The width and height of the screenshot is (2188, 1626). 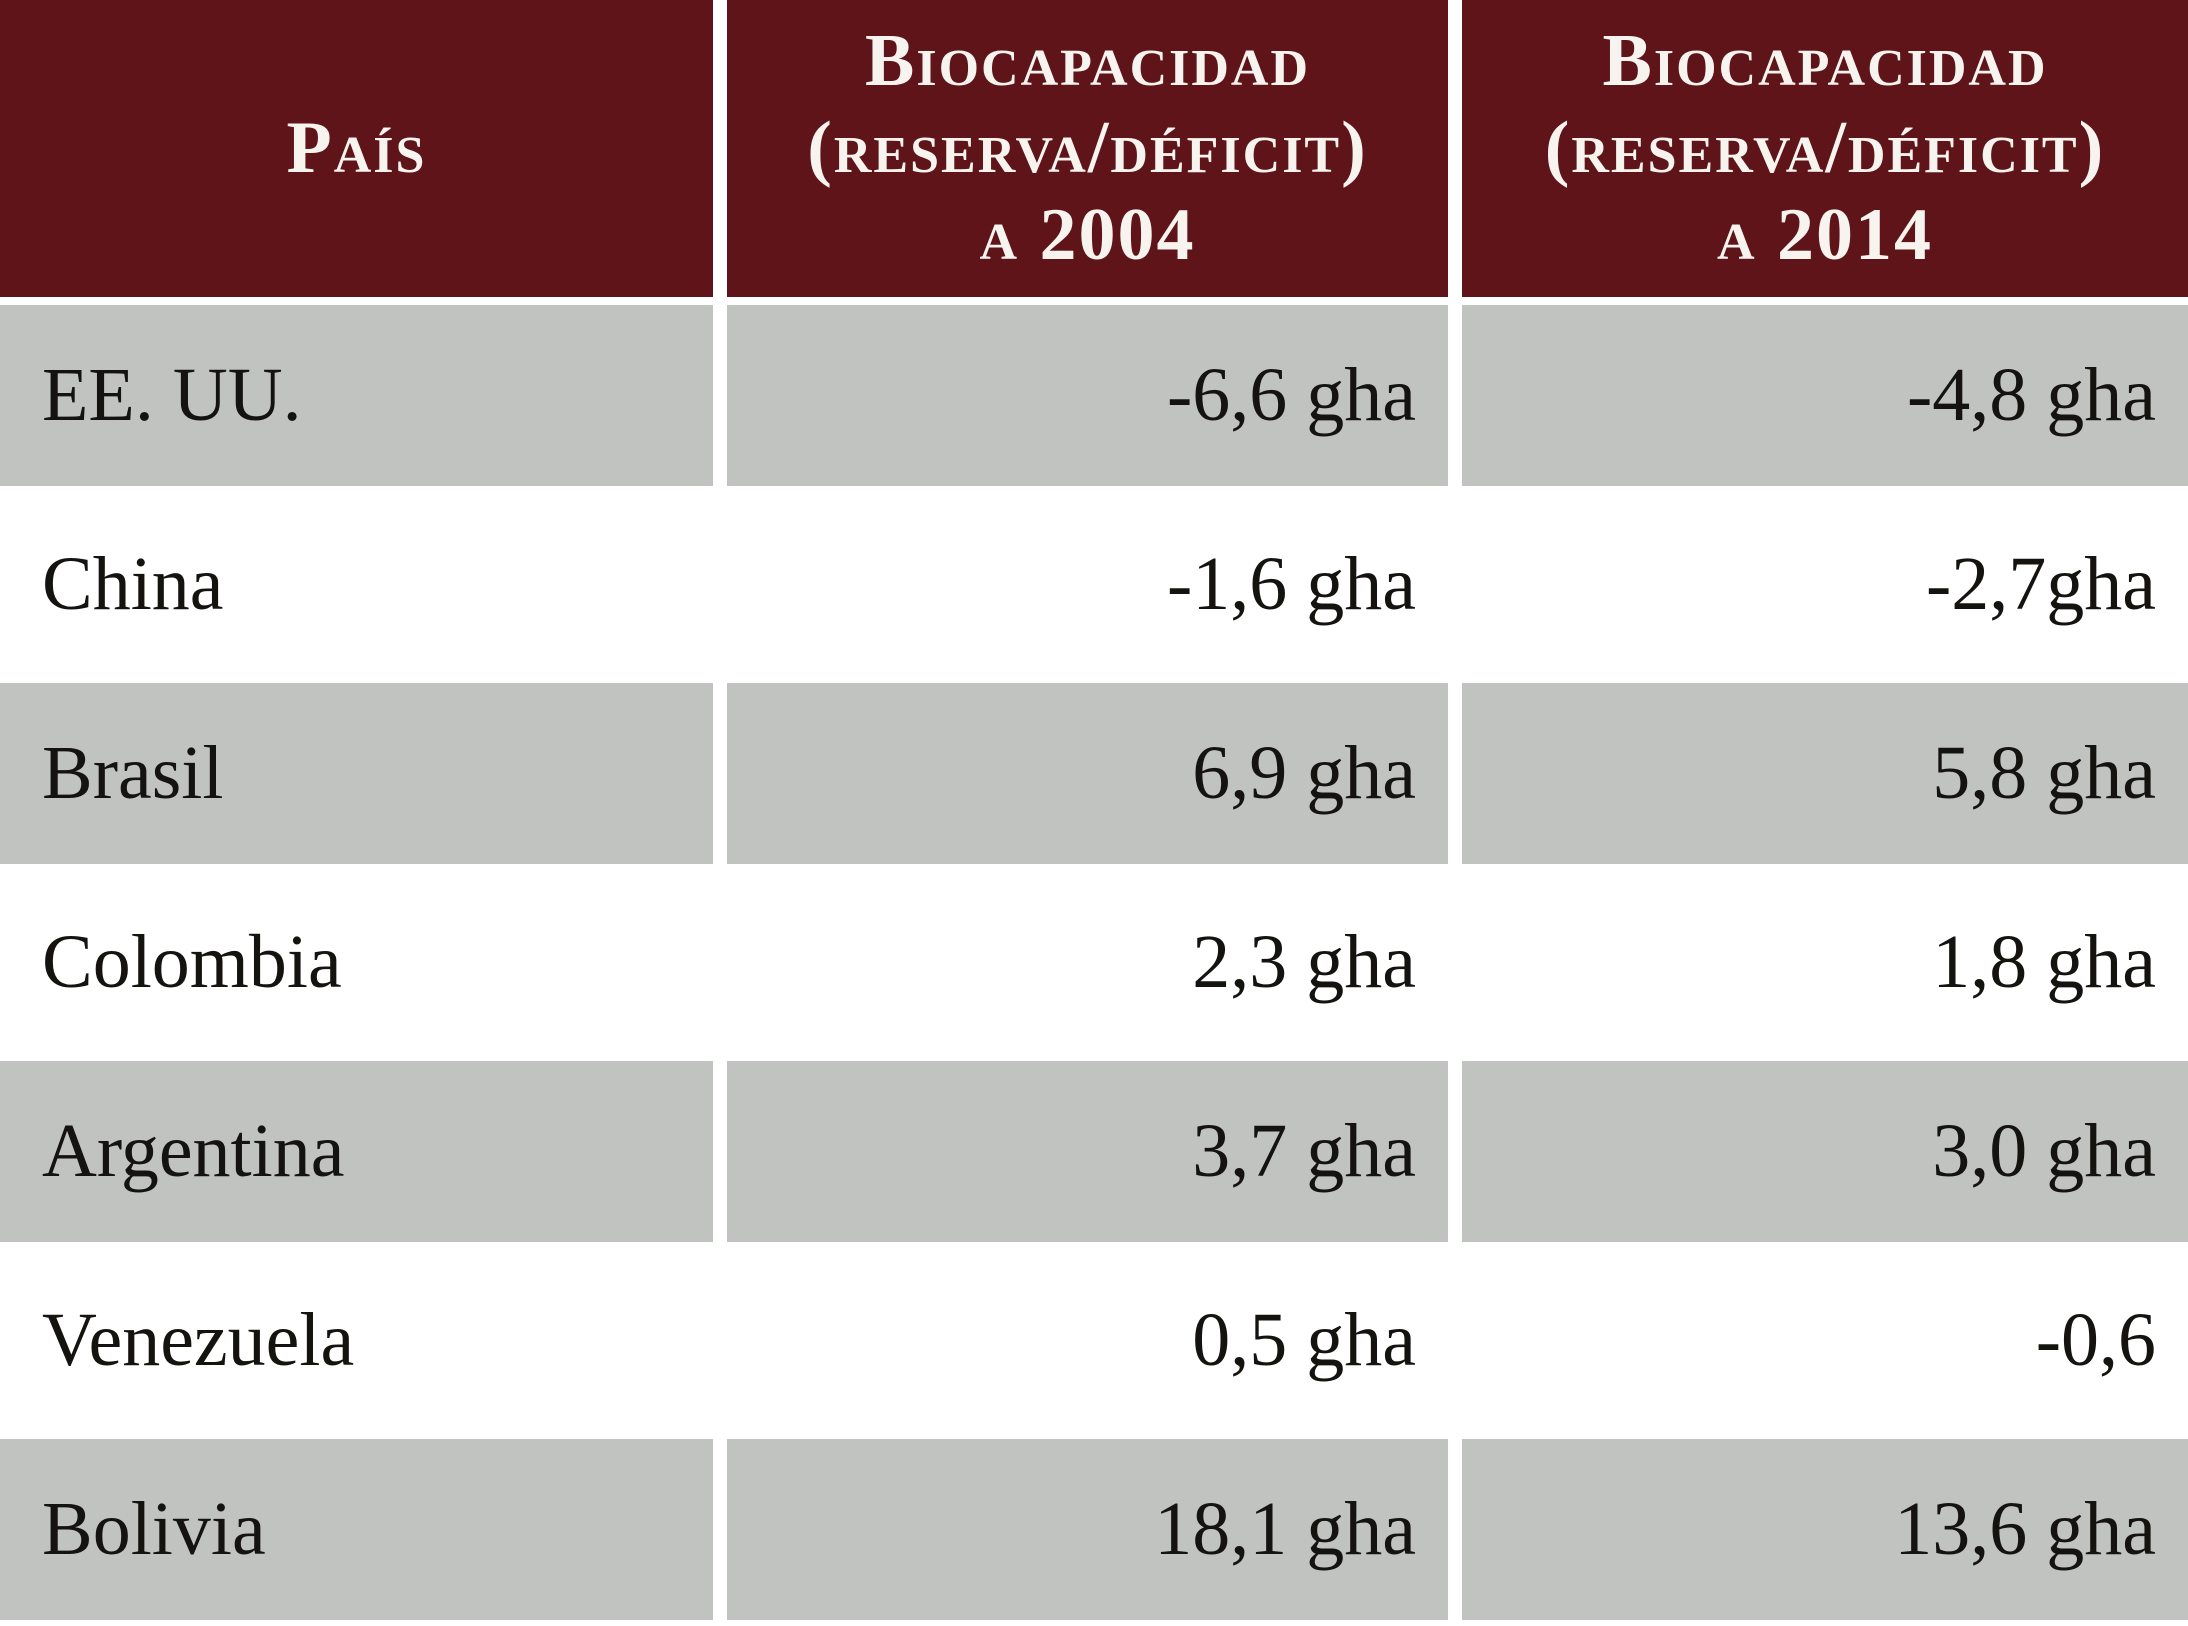 What do you see at coordinates (1087, 60) in the screenshot?
I see `header-2004-title: Biocapacidad` at bounding box center [1087, 60].